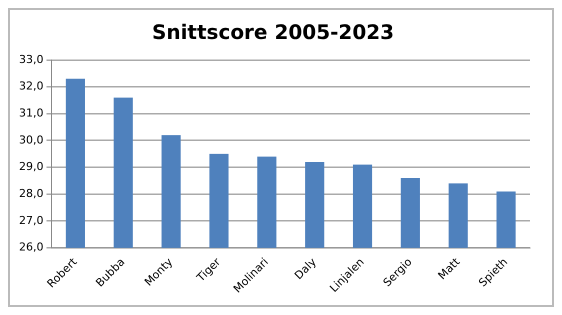  I want to click on y-tick-label: 28,0, so click(31, 193).